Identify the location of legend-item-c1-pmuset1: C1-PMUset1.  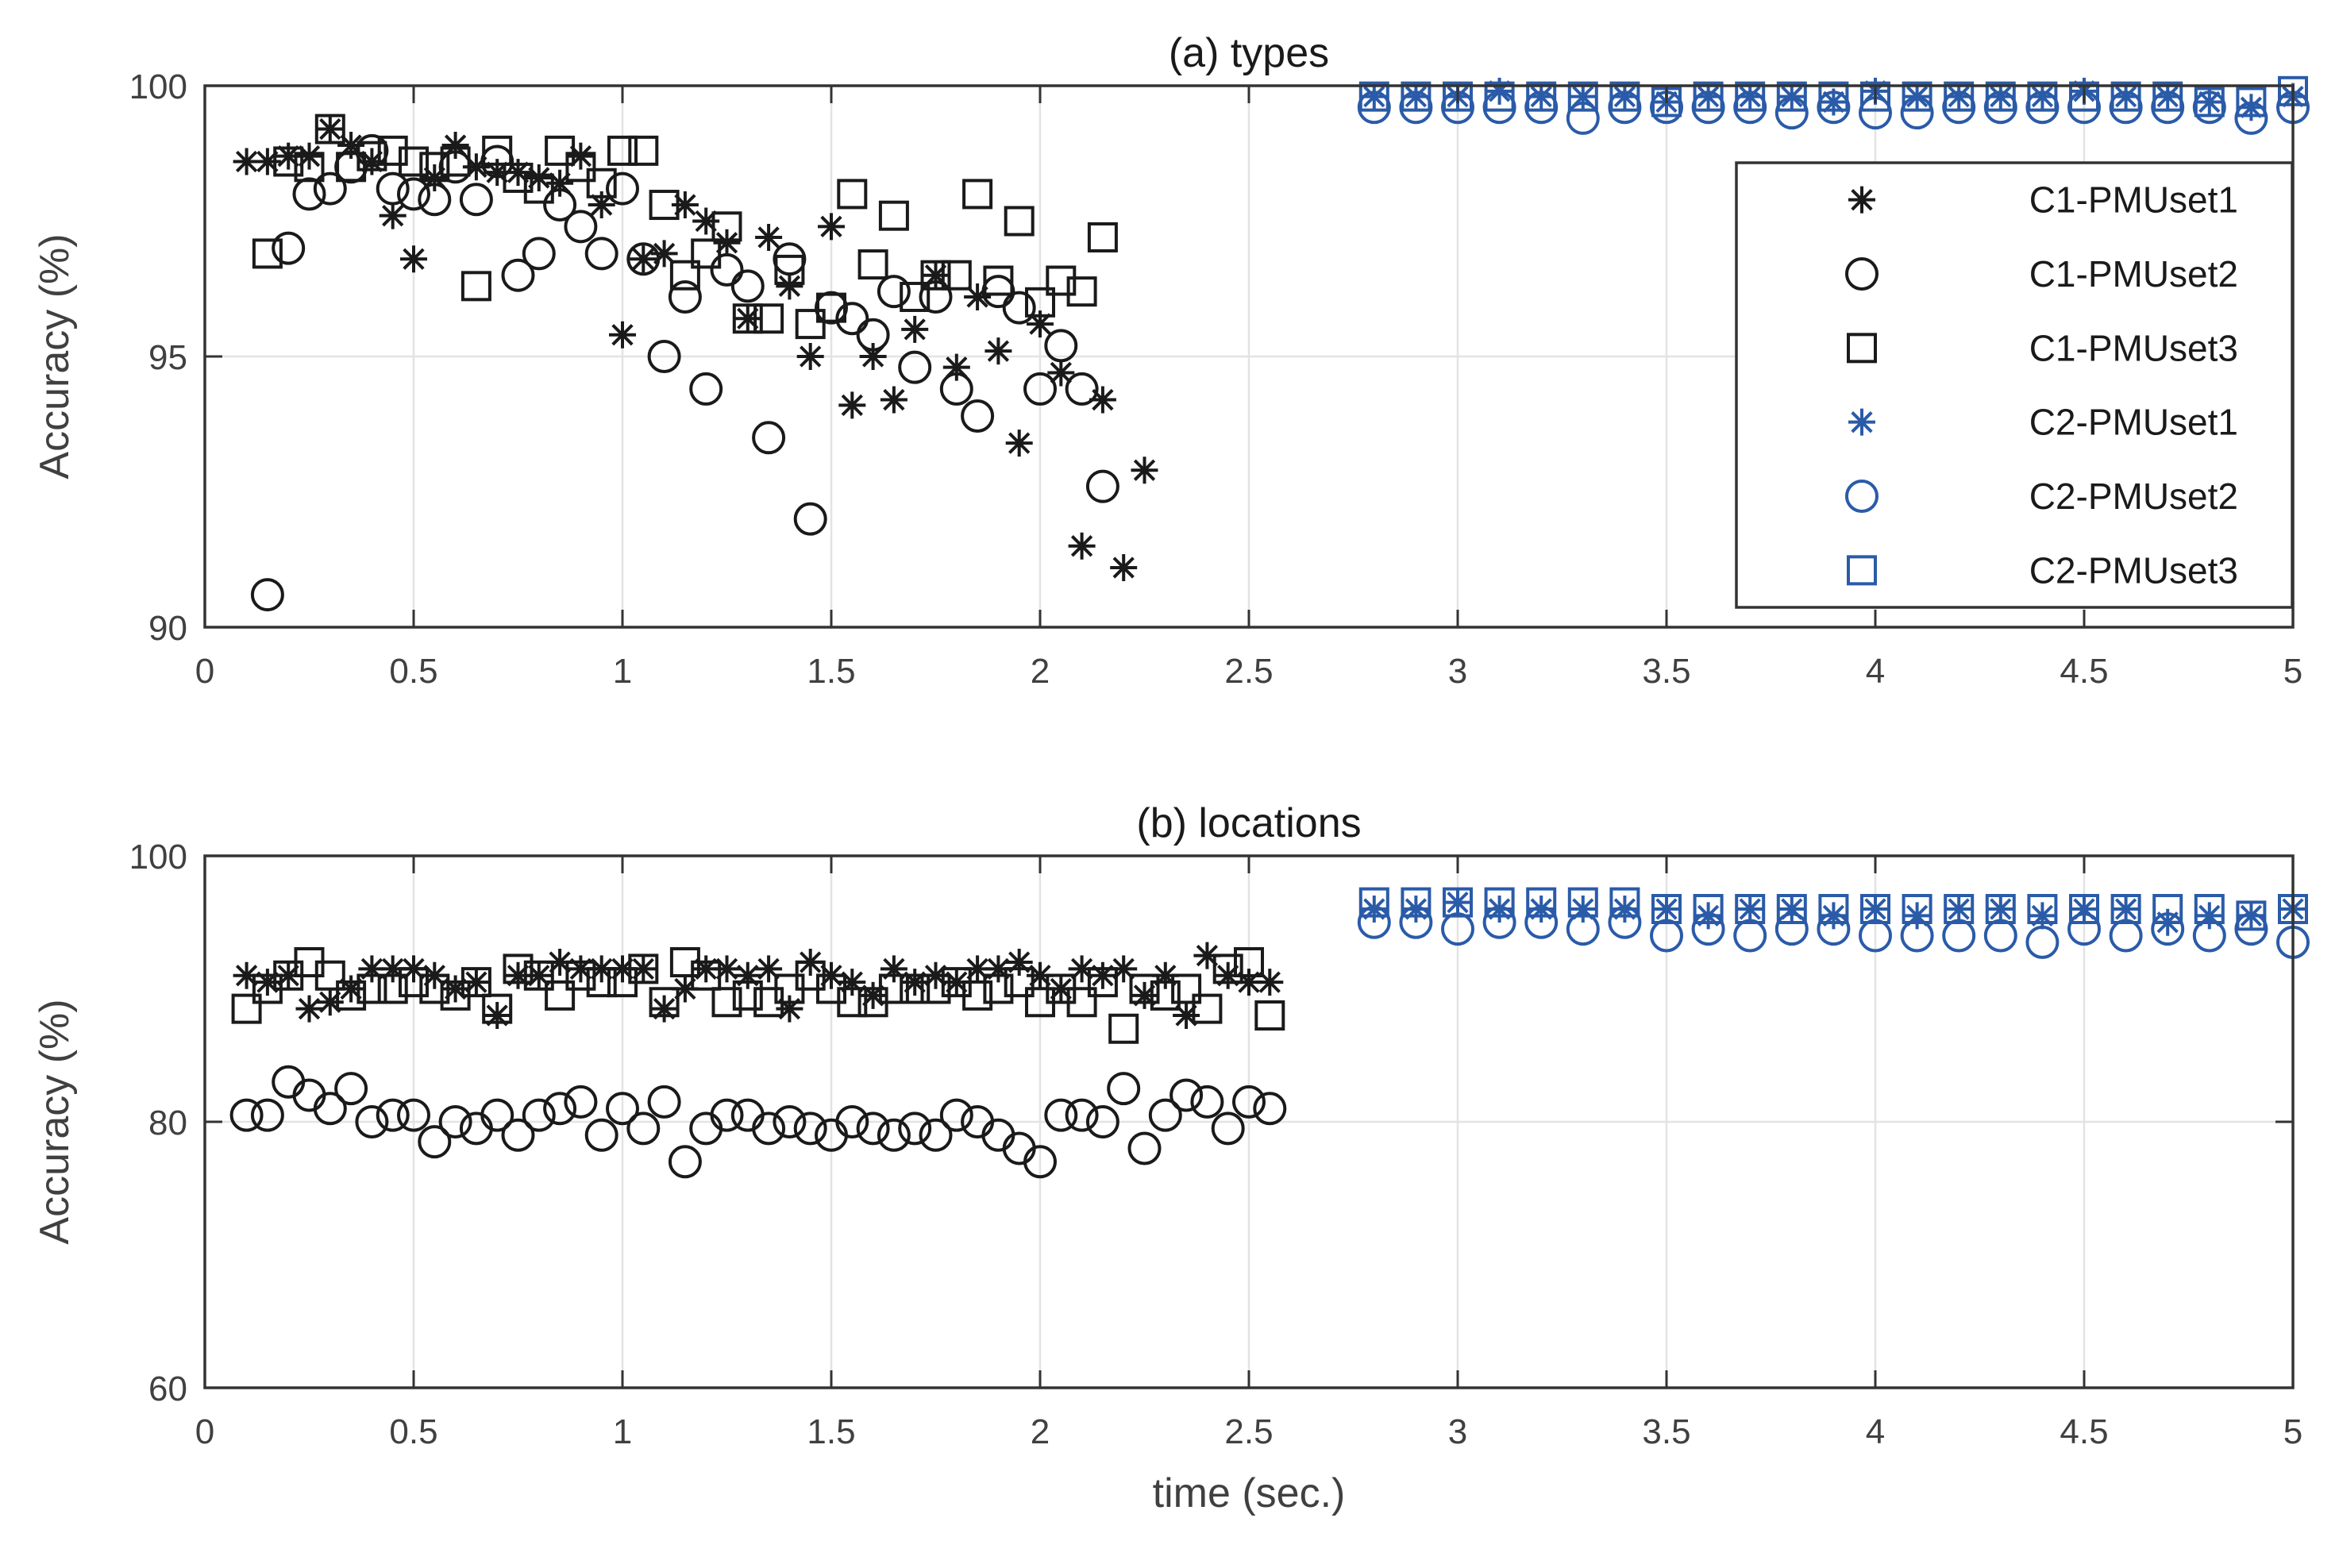
(2043, 200).